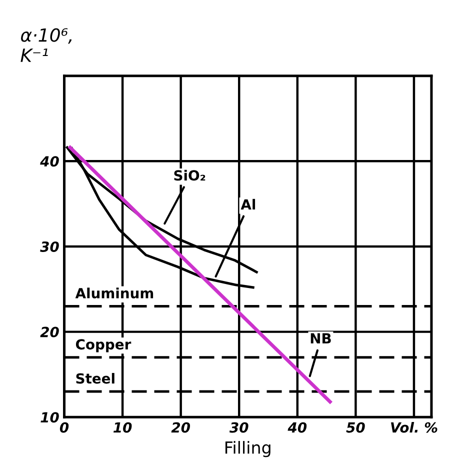 The height and width of the screenshot is (474, 459). I want to click on x-tick-label: 40, so click(297, 427).